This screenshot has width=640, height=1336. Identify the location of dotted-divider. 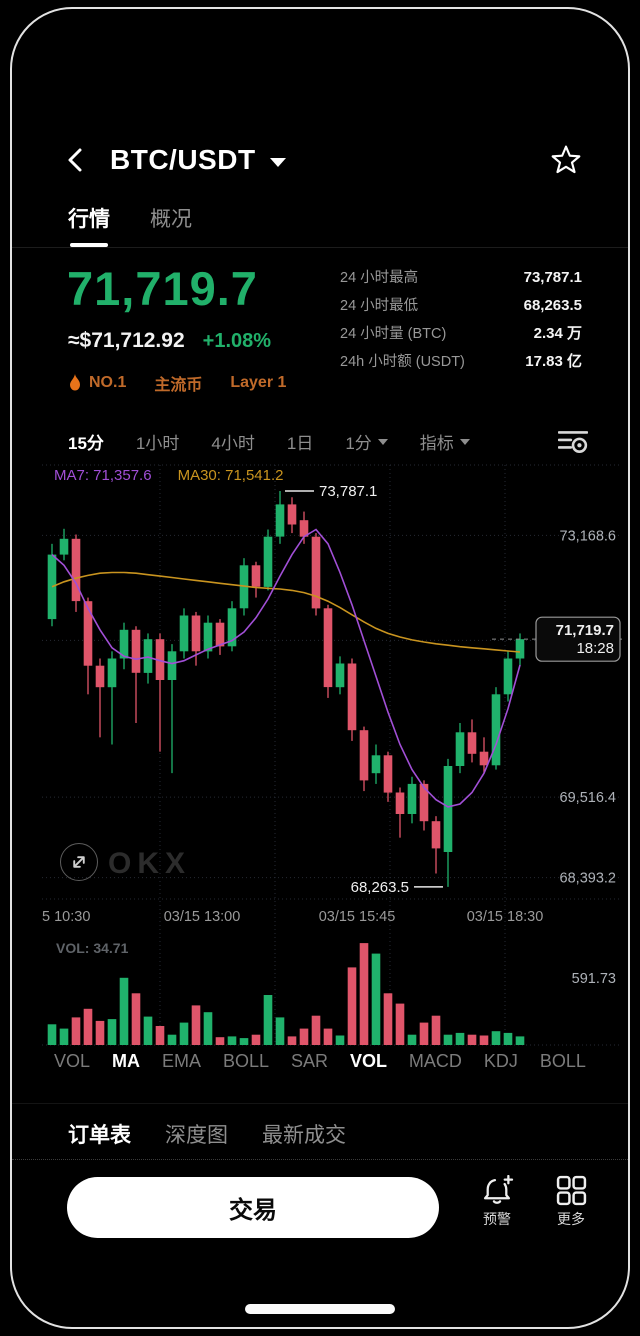
(320, 1159).